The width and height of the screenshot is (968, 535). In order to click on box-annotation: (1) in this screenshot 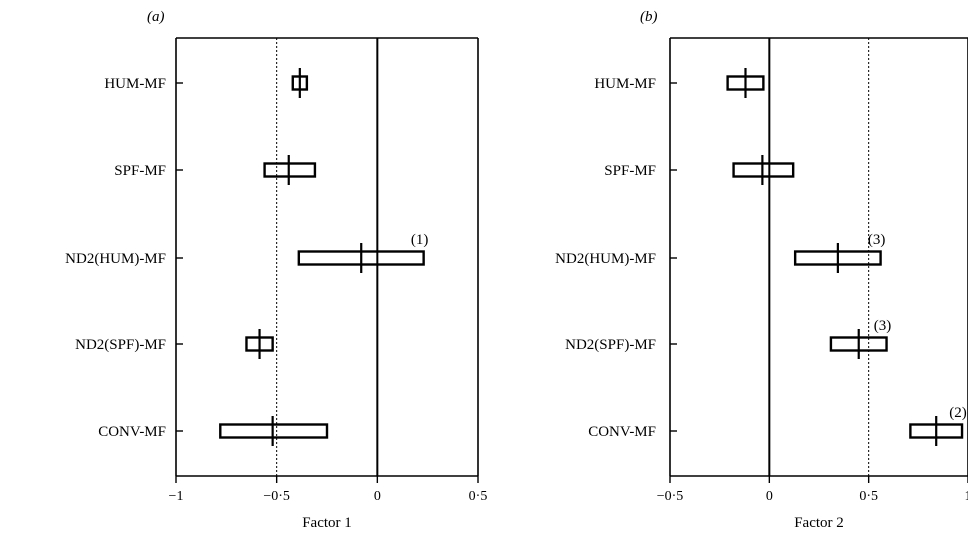, I will do `click(420, 240)`.